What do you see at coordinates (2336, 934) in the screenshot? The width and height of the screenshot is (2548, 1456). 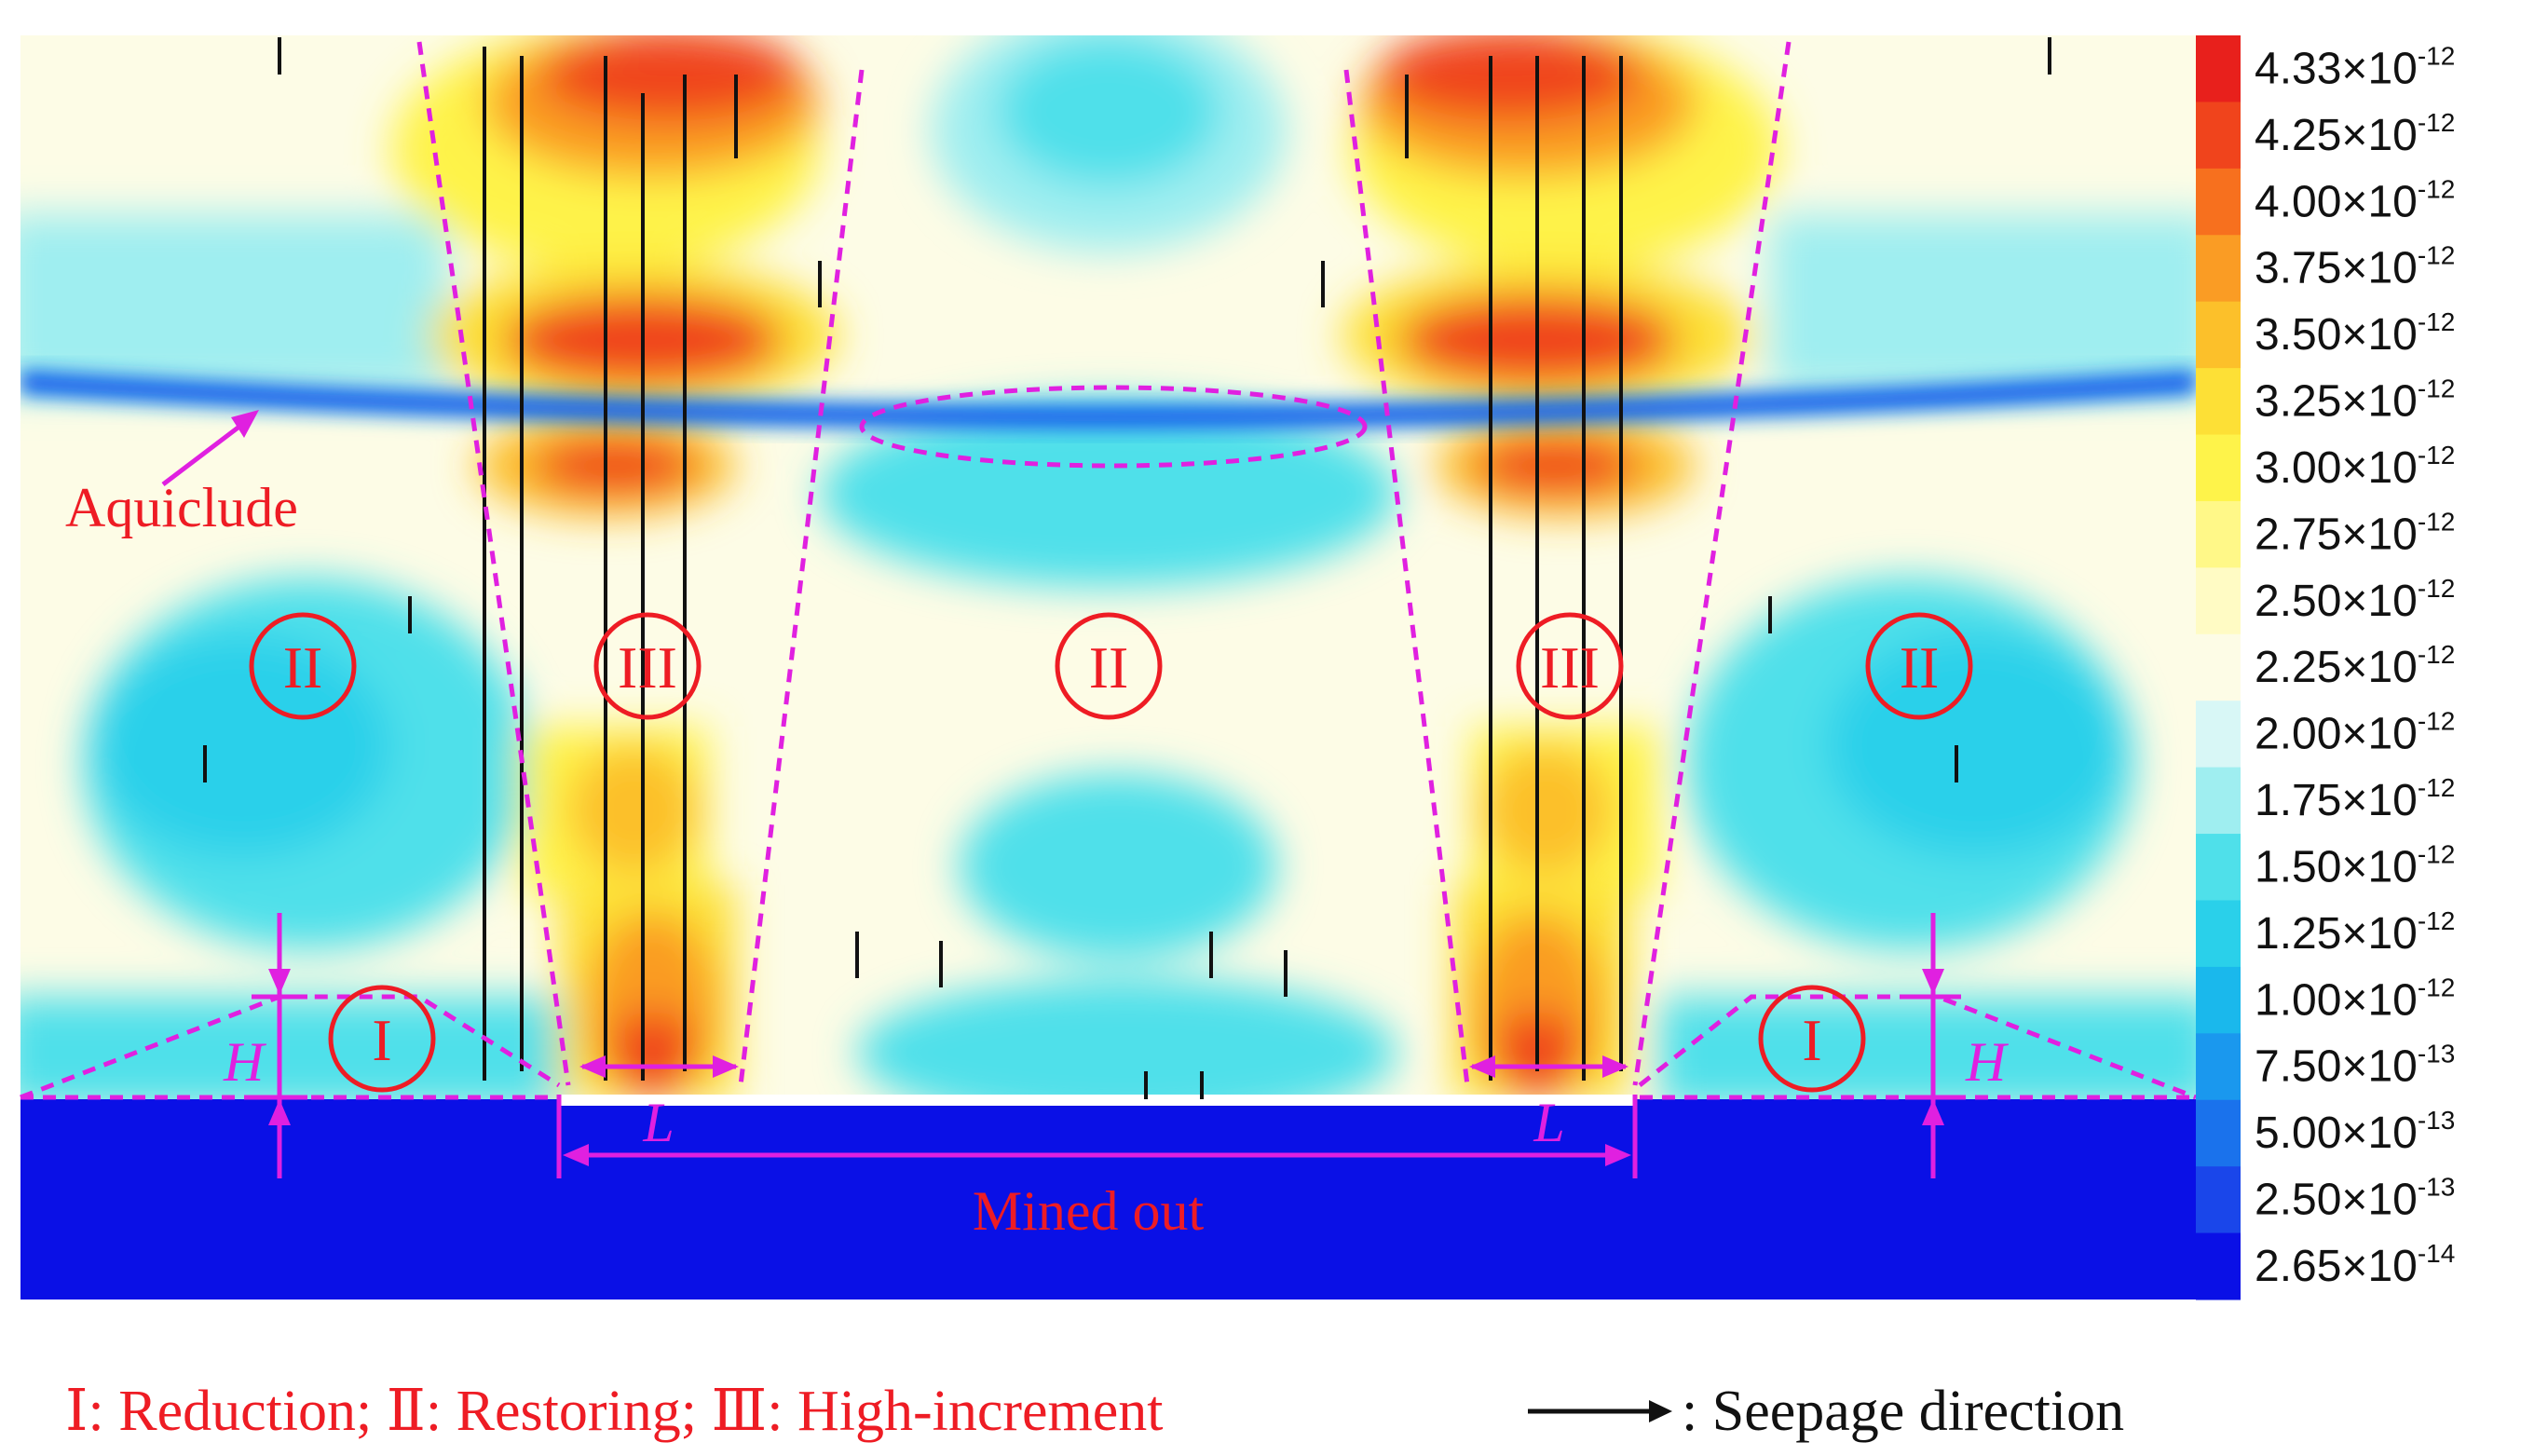 I see `legend-label-mantissa: 1.25×10` at bounding box center [2336, 934].